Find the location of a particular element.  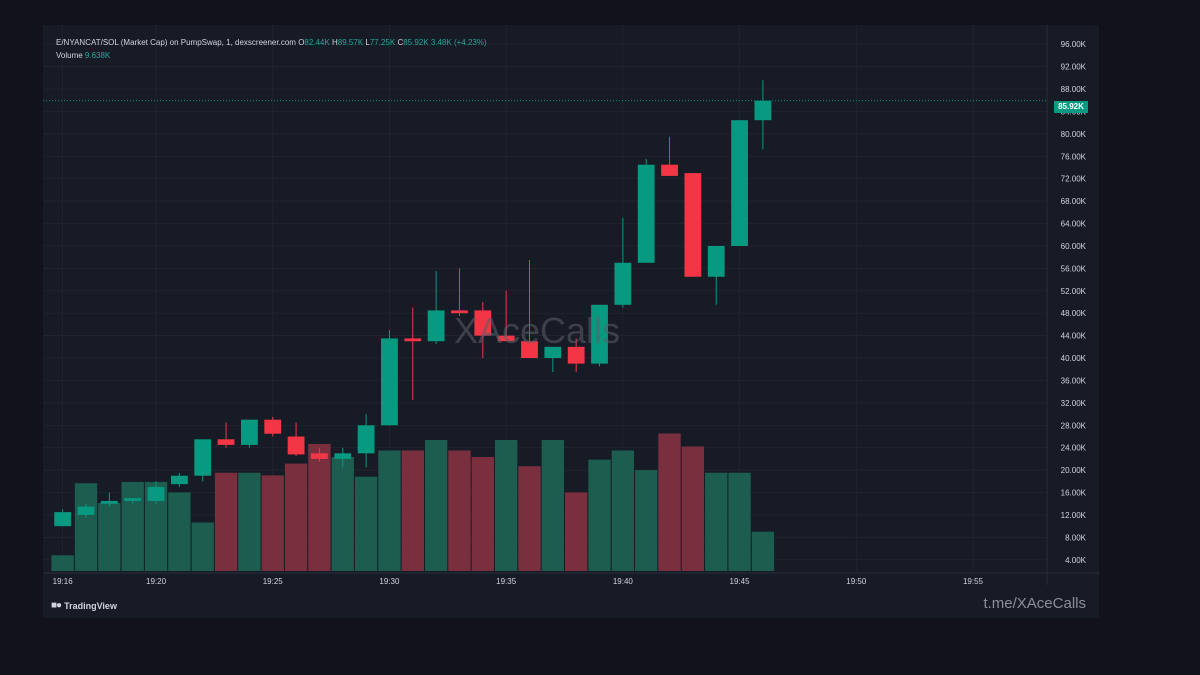

y-tick-label: 88.00K is located at coordinates (1074, 89).